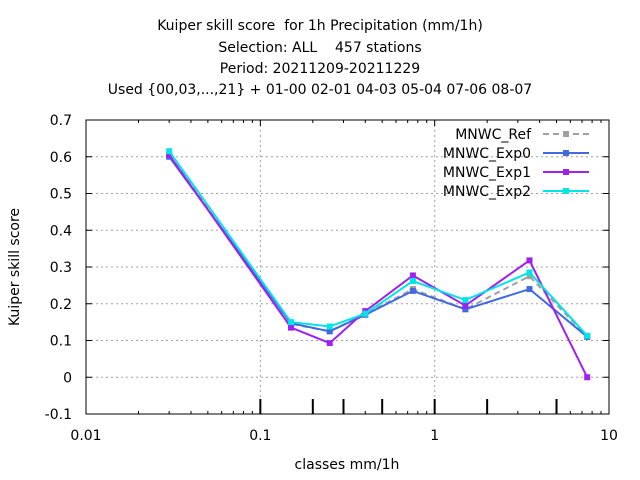 The width and height of the screenshot is (640, 480). What do you see at coordinates (566, 172) in the screenshot?
I see `legend-marker-mnwc-exp1` at bounding box center [566, 172].